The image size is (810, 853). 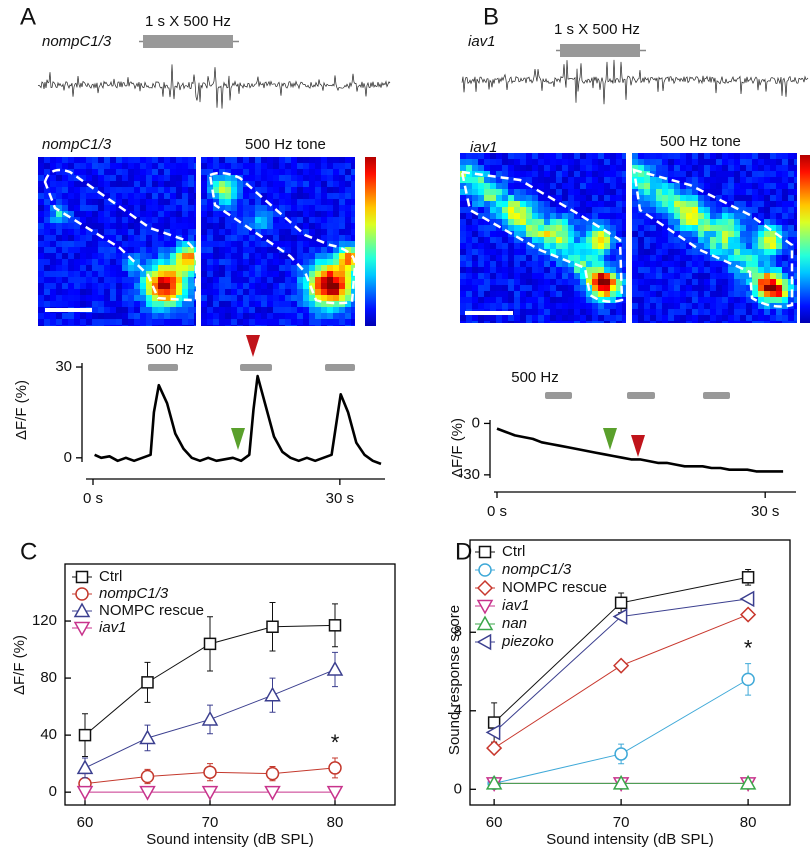 I want to click on x-tick-label: 0 s, so click(x=93, y=498).